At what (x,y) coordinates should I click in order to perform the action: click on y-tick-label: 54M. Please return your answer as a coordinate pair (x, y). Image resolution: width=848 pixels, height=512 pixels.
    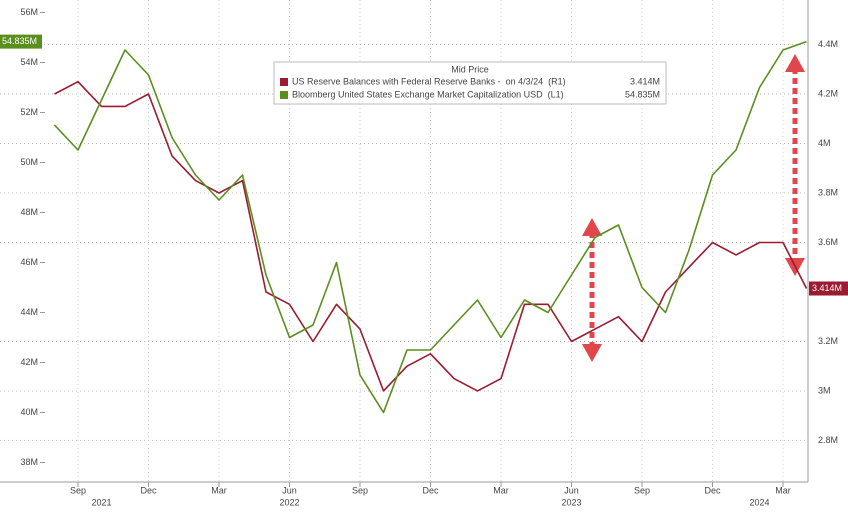
    Looking at the image, I should click on (29, 62).